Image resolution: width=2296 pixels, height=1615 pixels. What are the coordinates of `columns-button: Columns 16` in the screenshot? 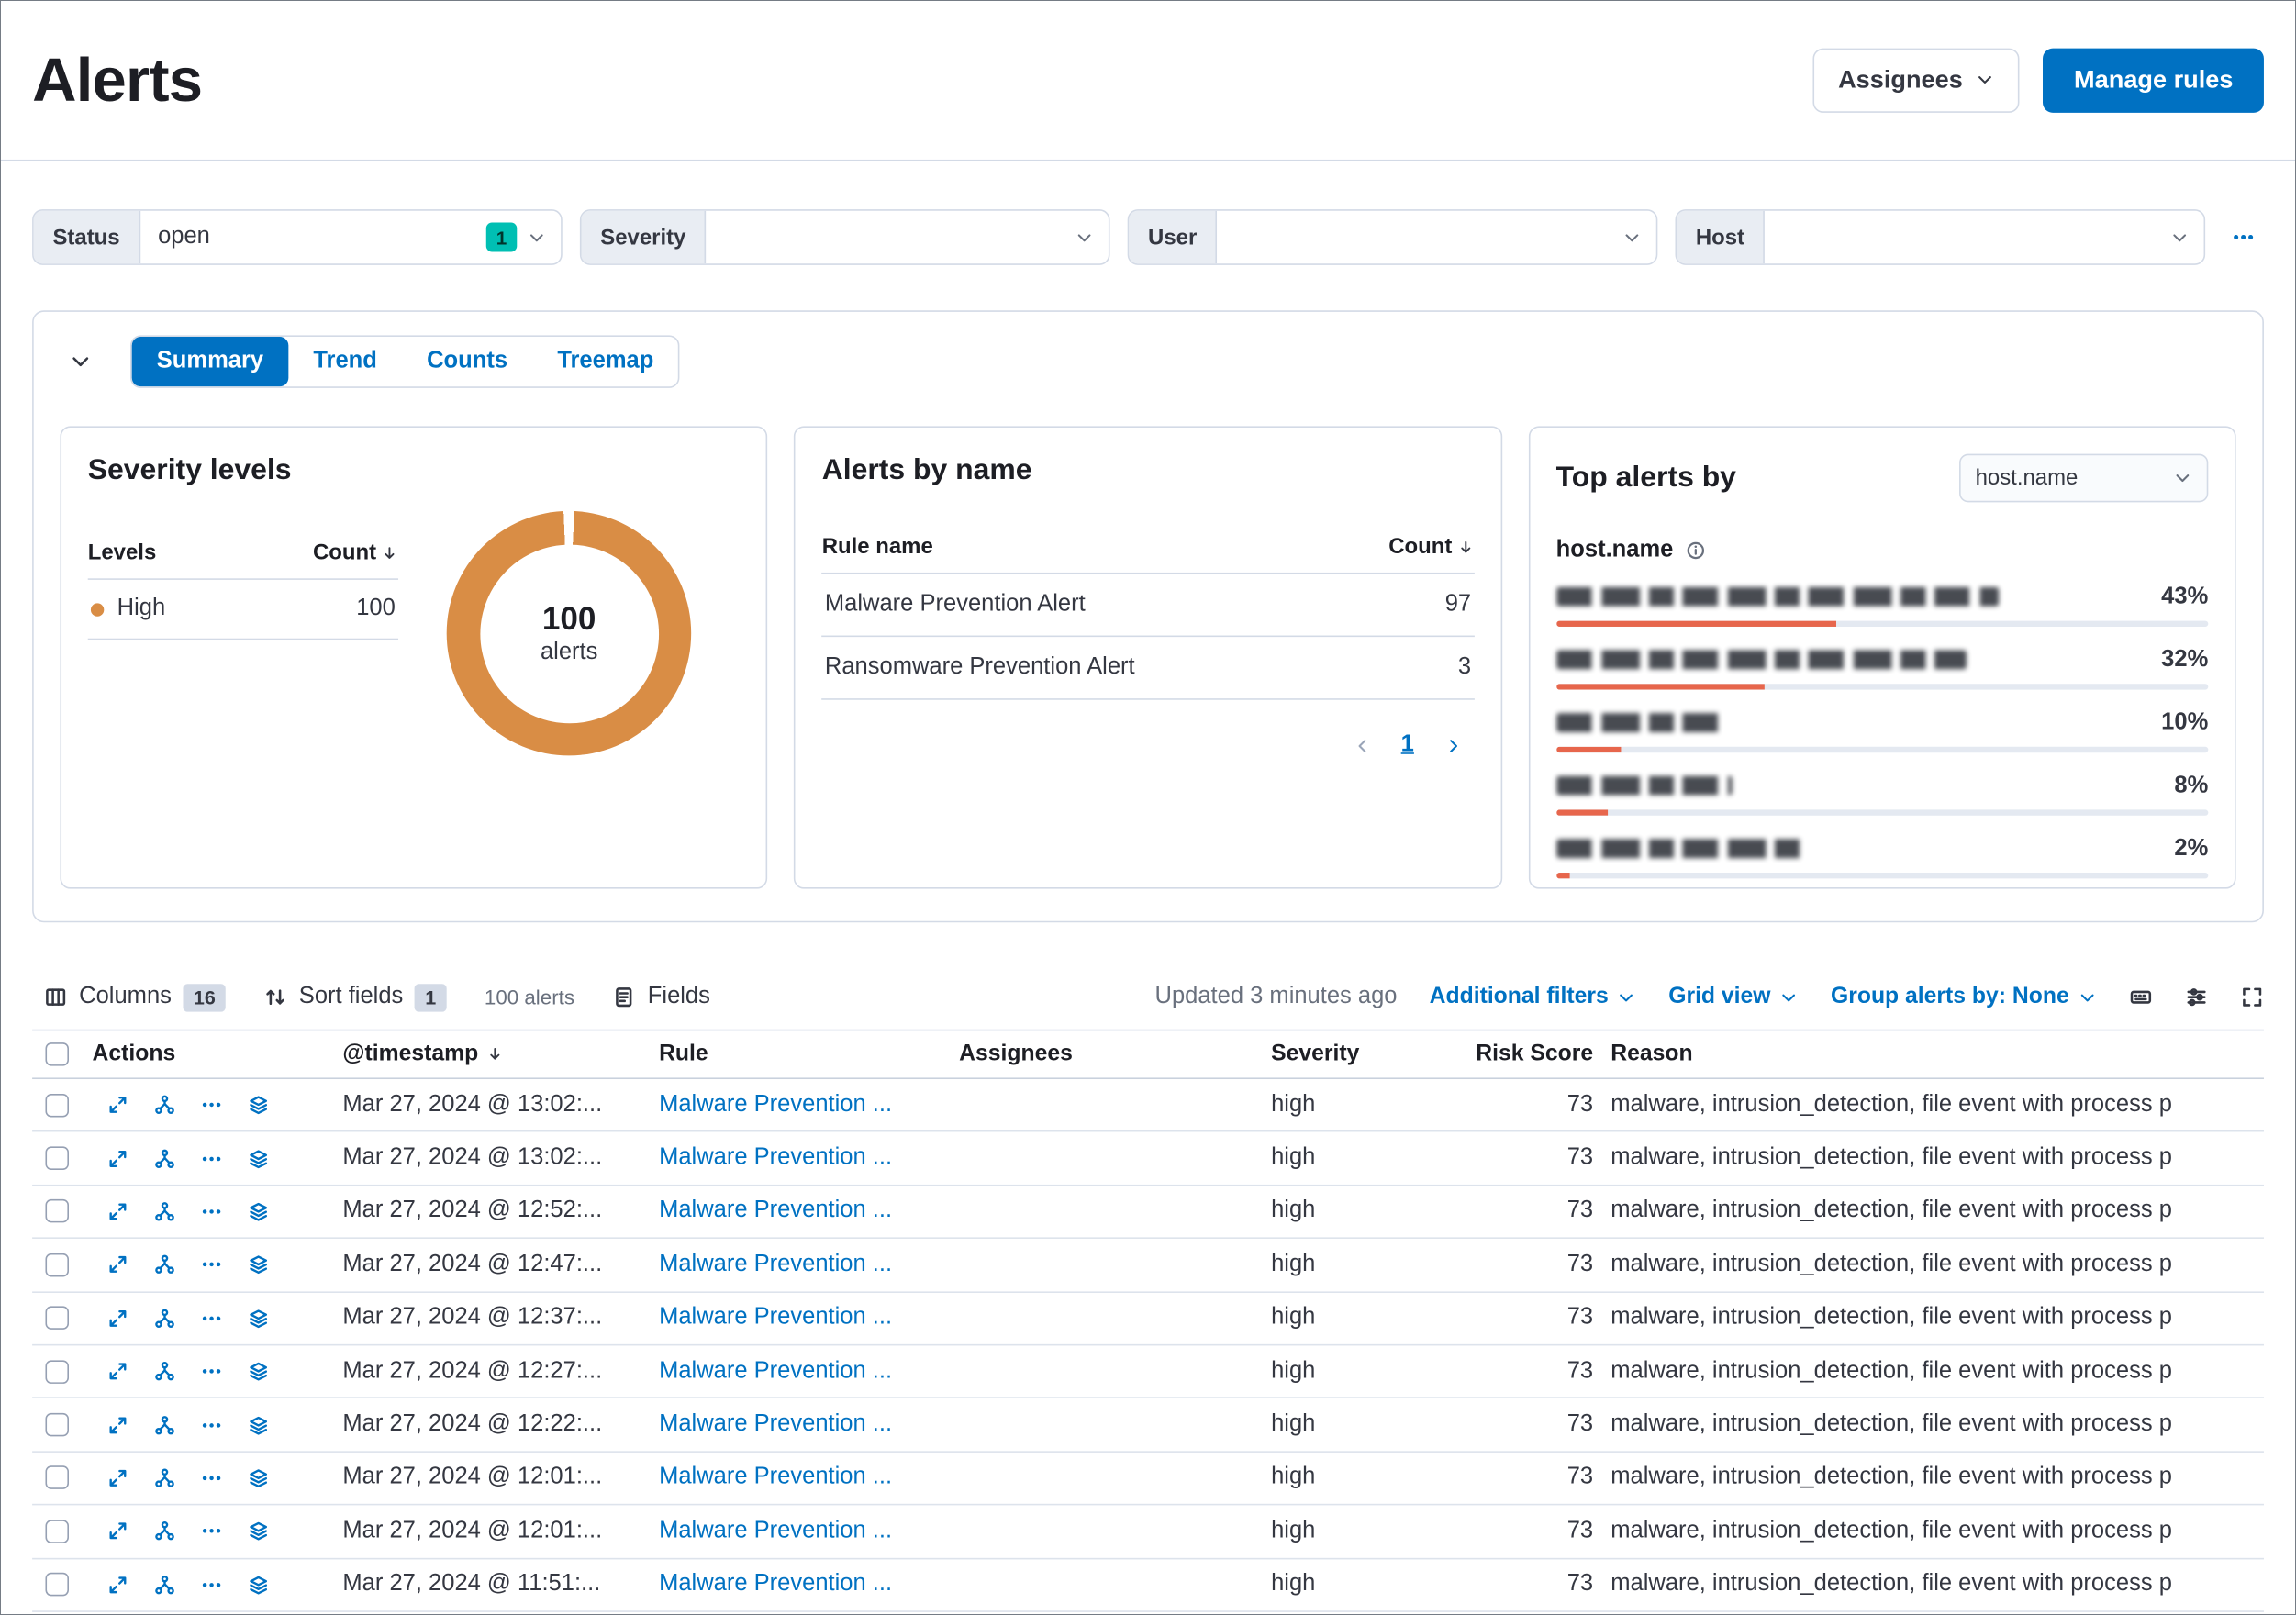 It's located at (135, 997).